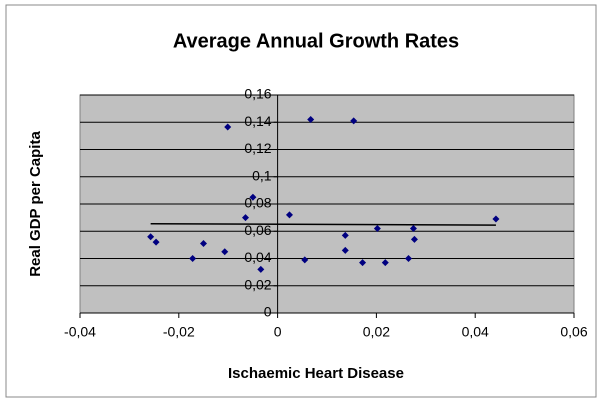 The width and height of the screenshot is (602, 403). I want to click on y-tick-label: 0,08, so click(257, 203).